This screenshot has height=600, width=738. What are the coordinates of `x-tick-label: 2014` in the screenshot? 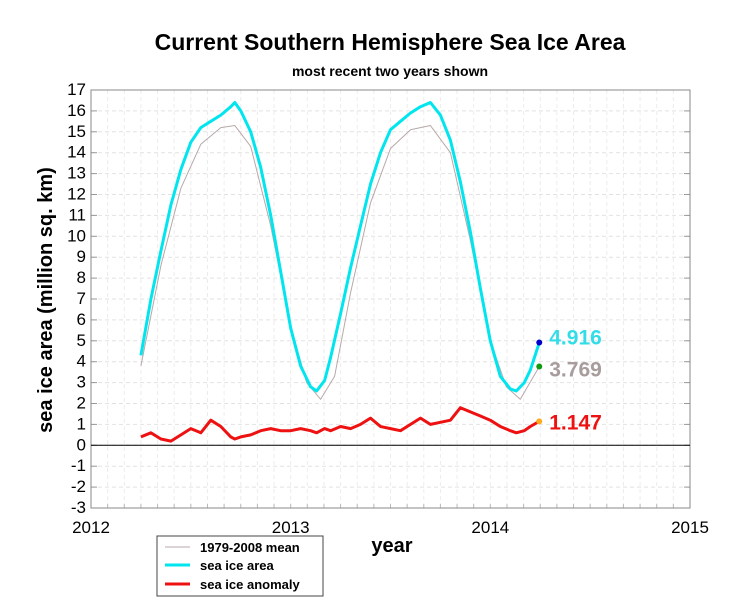 It's located at (490, 527).